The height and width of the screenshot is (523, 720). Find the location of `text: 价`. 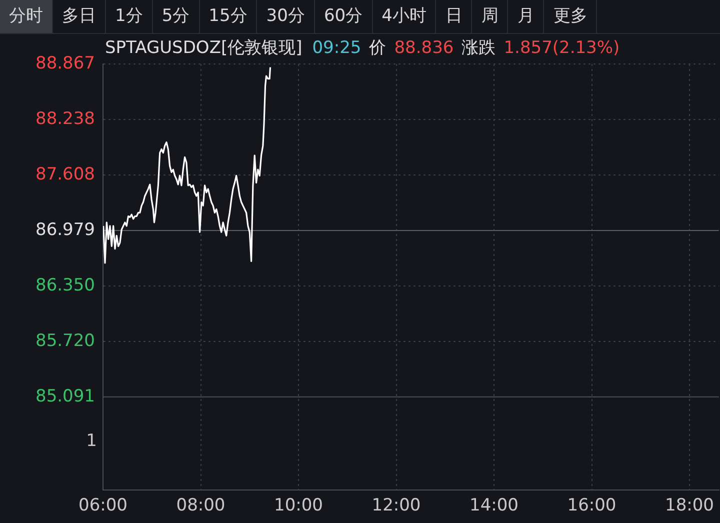

text: 价 is located at coordinates (377, 48).